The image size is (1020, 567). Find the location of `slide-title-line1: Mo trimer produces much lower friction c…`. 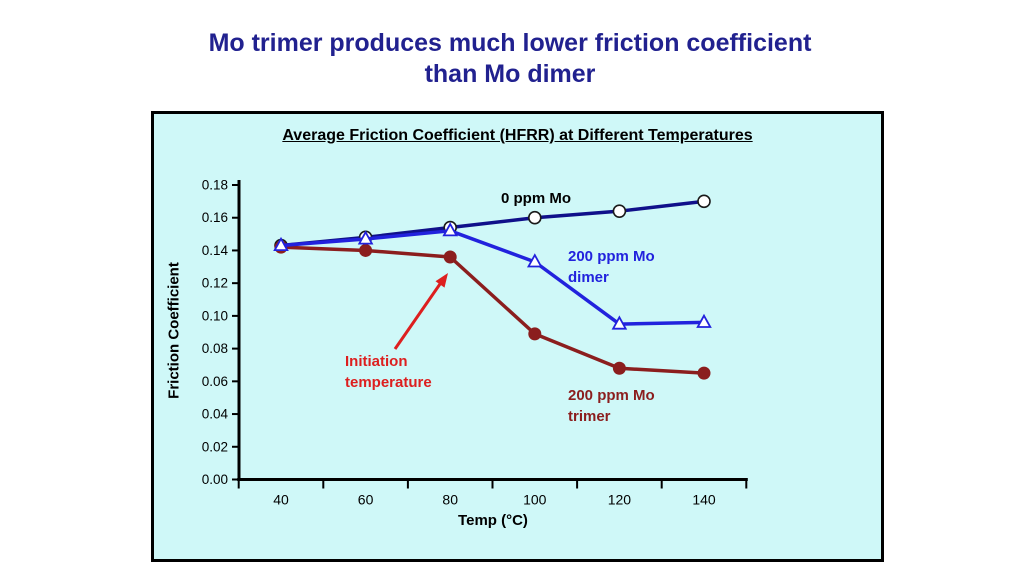

slide-title-line1: Mo trimer produces much lower friction c… is located at coordinates (510, 43).